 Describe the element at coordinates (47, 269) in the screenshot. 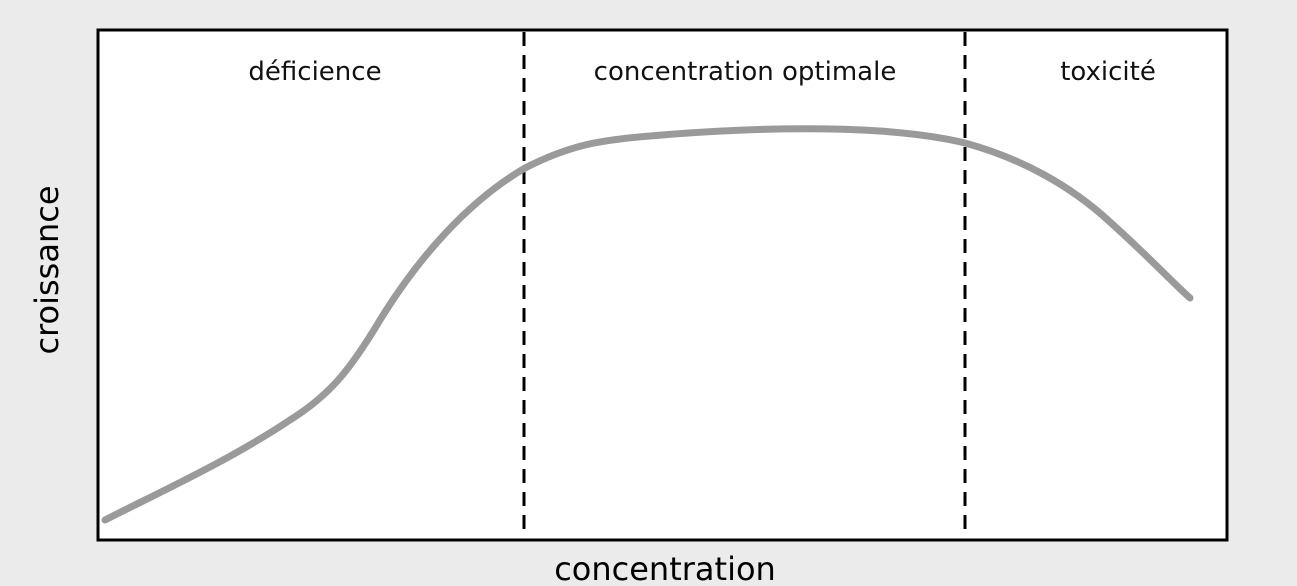

I see `y-axis-label: croissance` at that location.